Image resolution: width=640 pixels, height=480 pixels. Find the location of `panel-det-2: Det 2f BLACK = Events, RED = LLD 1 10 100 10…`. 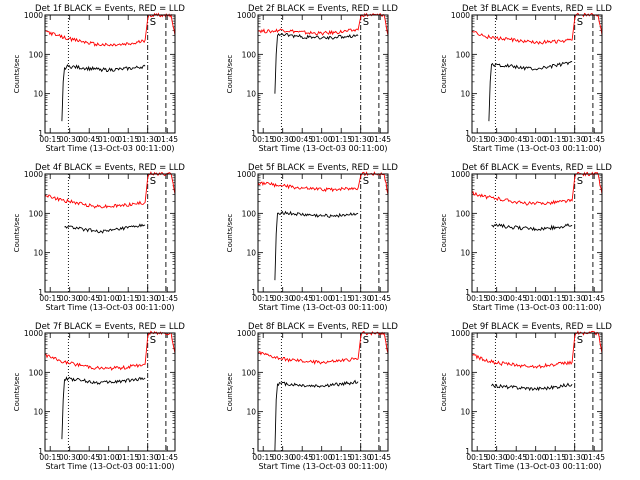

panel-det-2: Det 2f BLACK = Events, RED = LLD 1 10 100 10… is located at coordinates (312, 78).